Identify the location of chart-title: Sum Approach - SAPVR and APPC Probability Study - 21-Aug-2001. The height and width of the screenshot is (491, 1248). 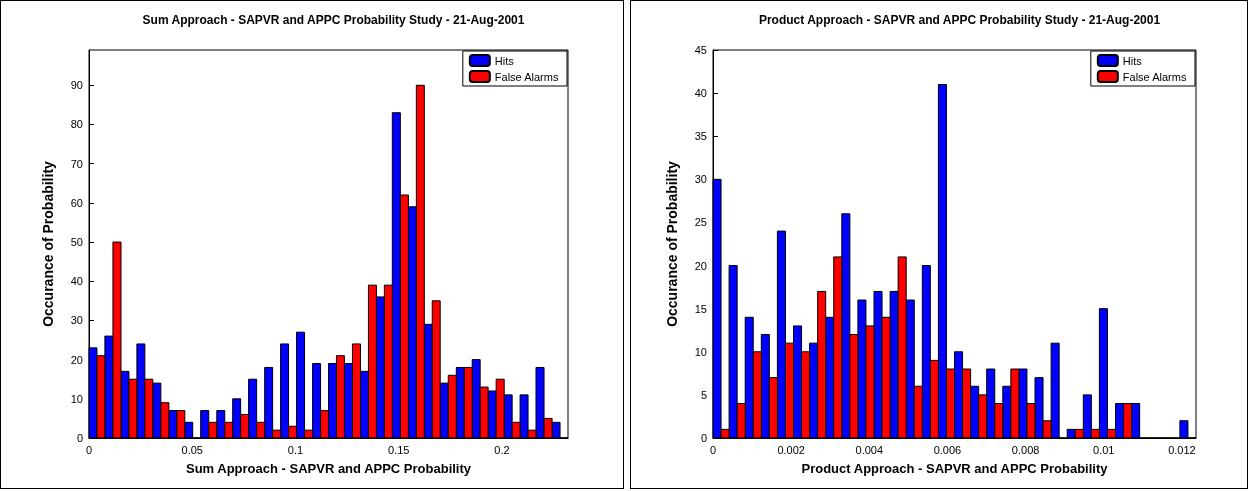
(333, 20).